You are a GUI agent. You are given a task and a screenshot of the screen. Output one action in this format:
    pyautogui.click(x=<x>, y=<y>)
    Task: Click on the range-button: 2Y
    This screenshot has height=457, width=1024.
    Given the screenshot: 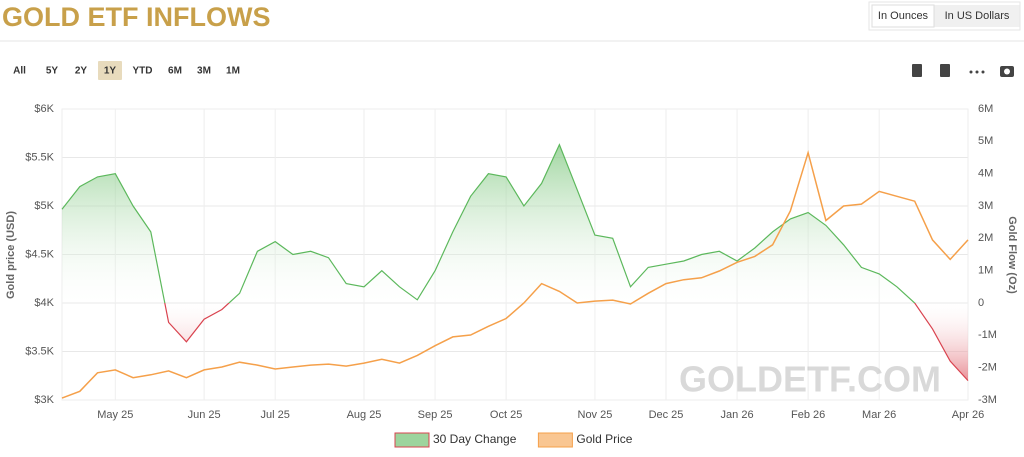 What is the action you would take?
    pyautogui.click(x=81, y=71)
    